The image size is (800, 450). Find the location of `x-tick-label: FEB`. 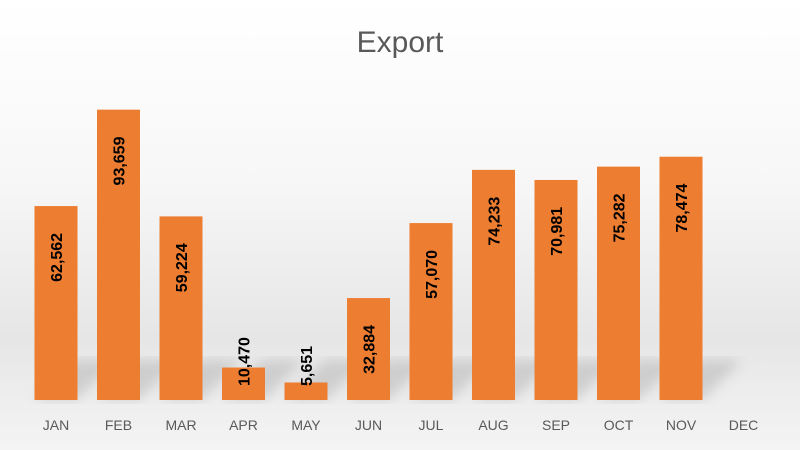

x-tick-label: FEB is located at coordinates (118, 425).